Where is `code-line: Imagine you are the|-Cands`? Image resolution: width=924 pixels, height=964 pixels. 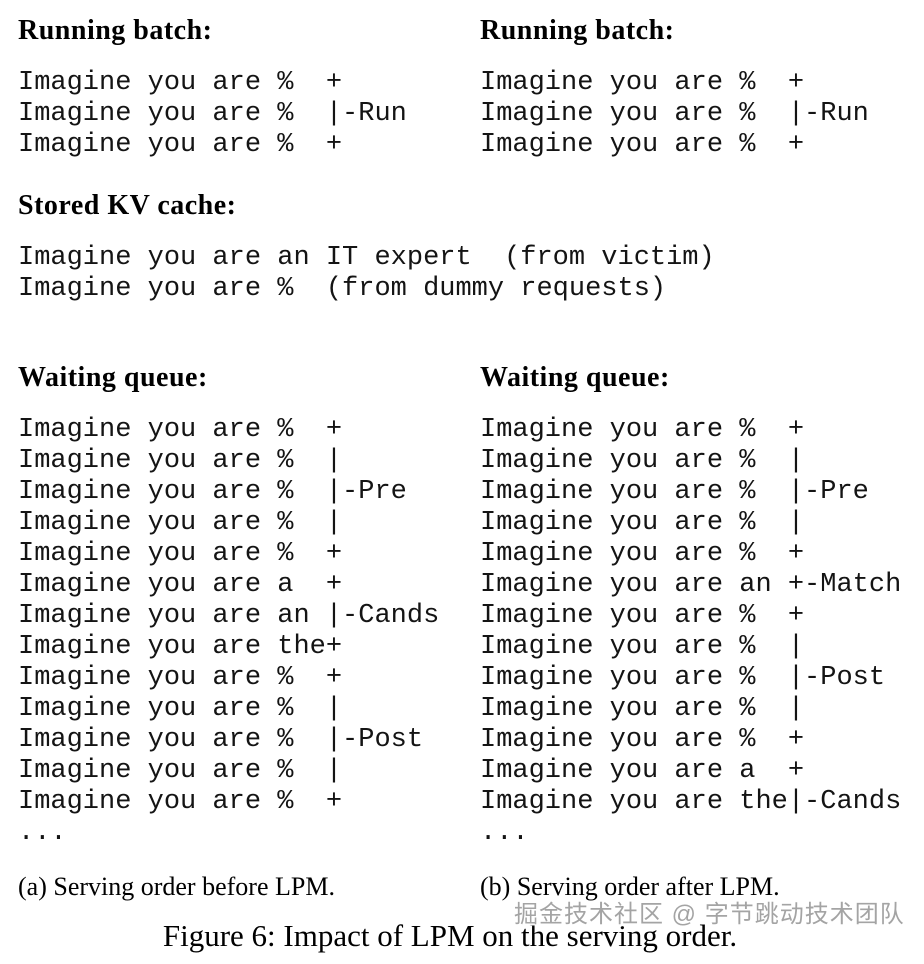 code-line: Imagine you are the|-Cands is located at coordinates (691, 802).